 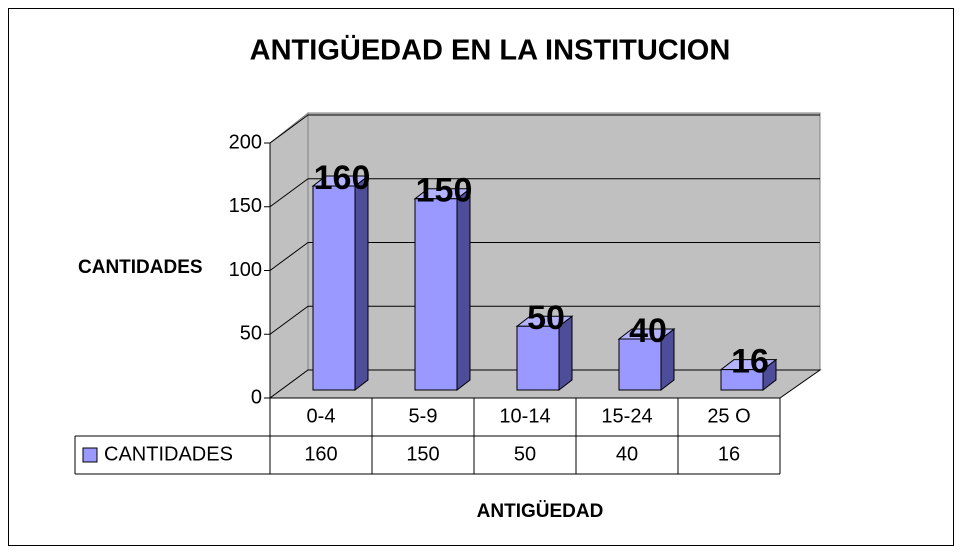 I want to click on y-tick-label: 100, so click(x=245, y=270).